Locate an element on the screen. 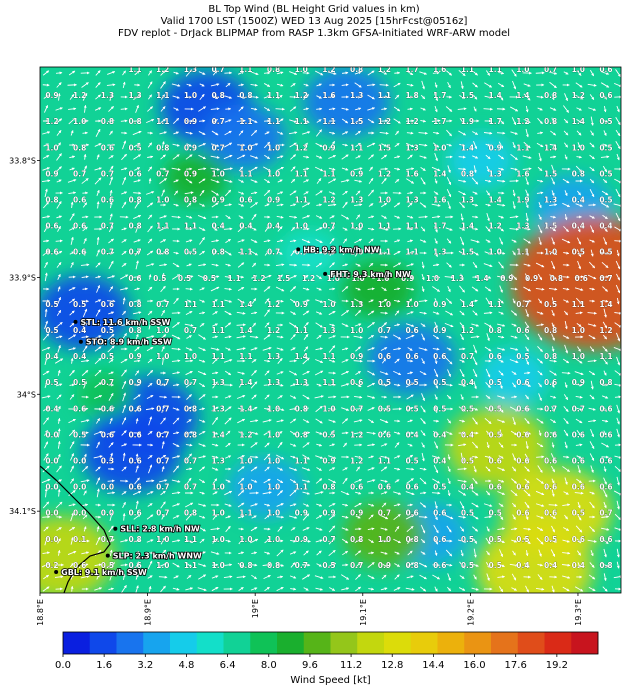 This screenshot has width=628, height=692. station-5: SLP: 2.3 km/h WNW is located at coordinates (154, 556).